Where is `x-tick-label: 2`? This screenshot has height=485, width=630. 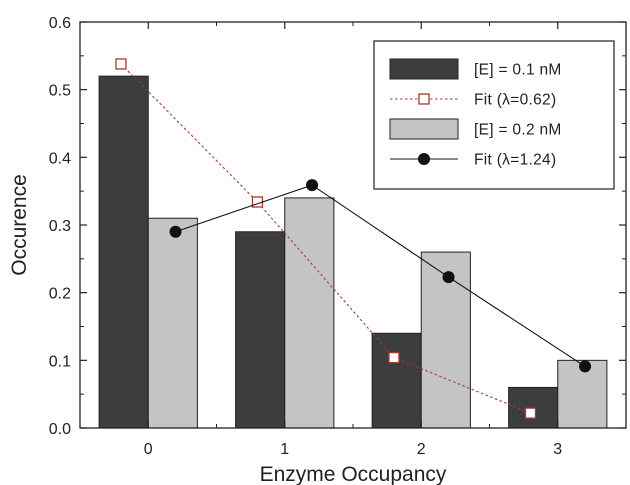
x-tick-label: 2 is located at coordinates (421, 449).